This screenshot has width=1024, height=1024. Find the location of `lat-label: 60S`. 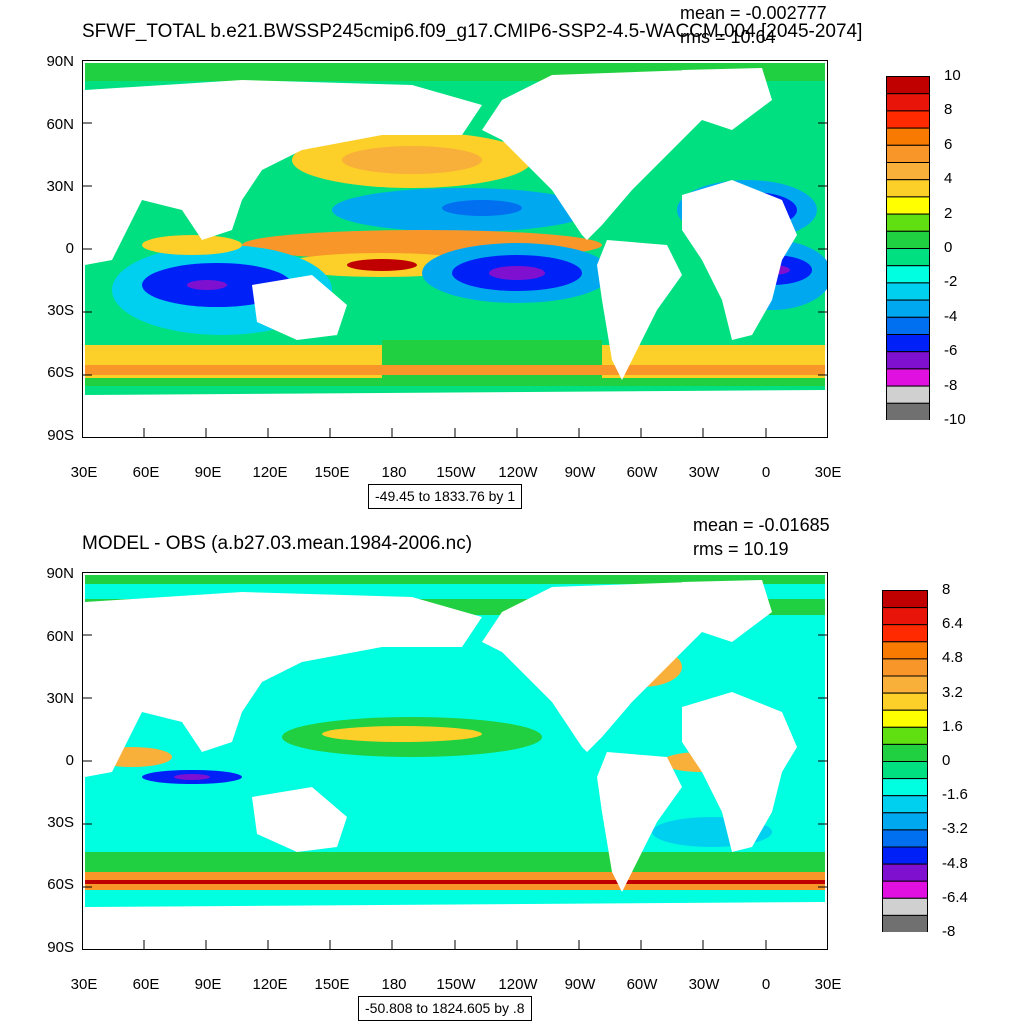

lat-label: 60S is located at coordinates (60, 372).